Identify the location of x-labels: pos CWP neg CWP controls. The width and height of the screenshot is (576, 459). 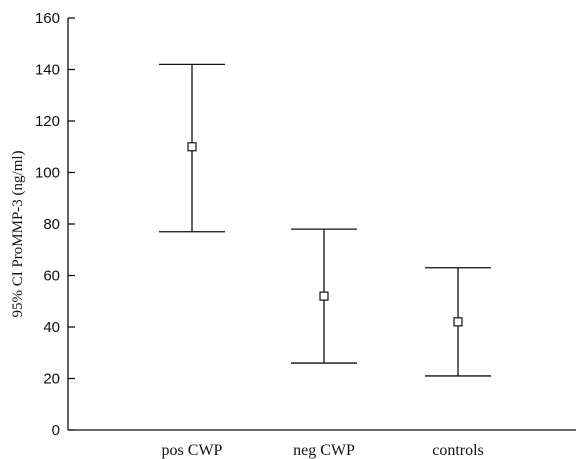
(323, 450).